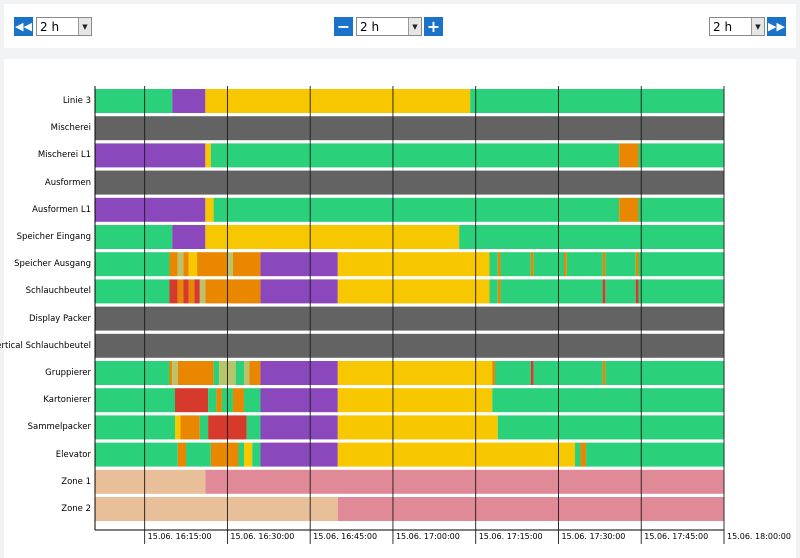 The image size is (800, 558). I want to click on minus-icon: −, so click(343, 26).